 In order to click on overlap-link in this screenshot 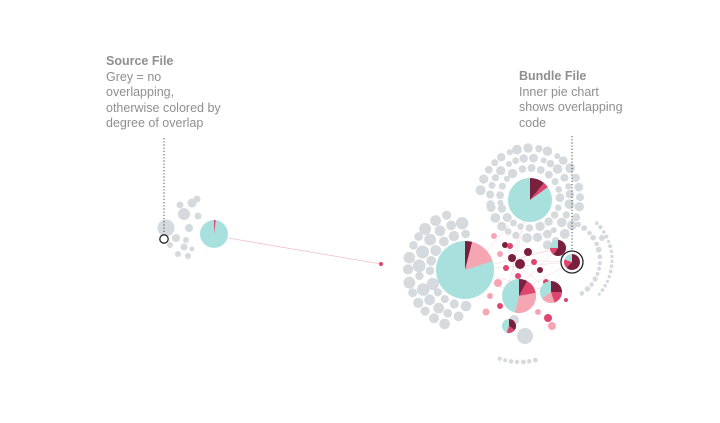, I will do `click(304, 251)`.